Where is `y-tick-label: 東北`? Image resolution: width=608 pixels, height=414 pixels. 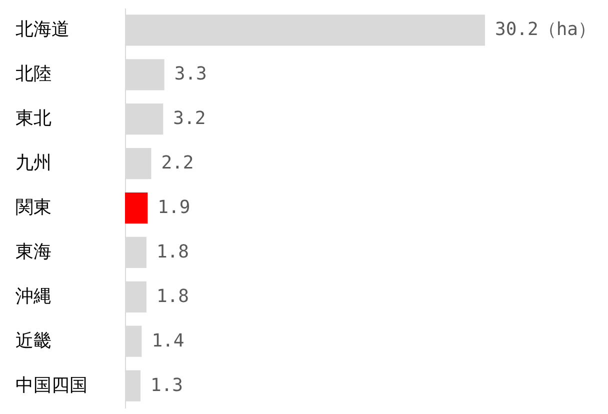
y-tick-label: 東北 is located at coordinates (34, 119).